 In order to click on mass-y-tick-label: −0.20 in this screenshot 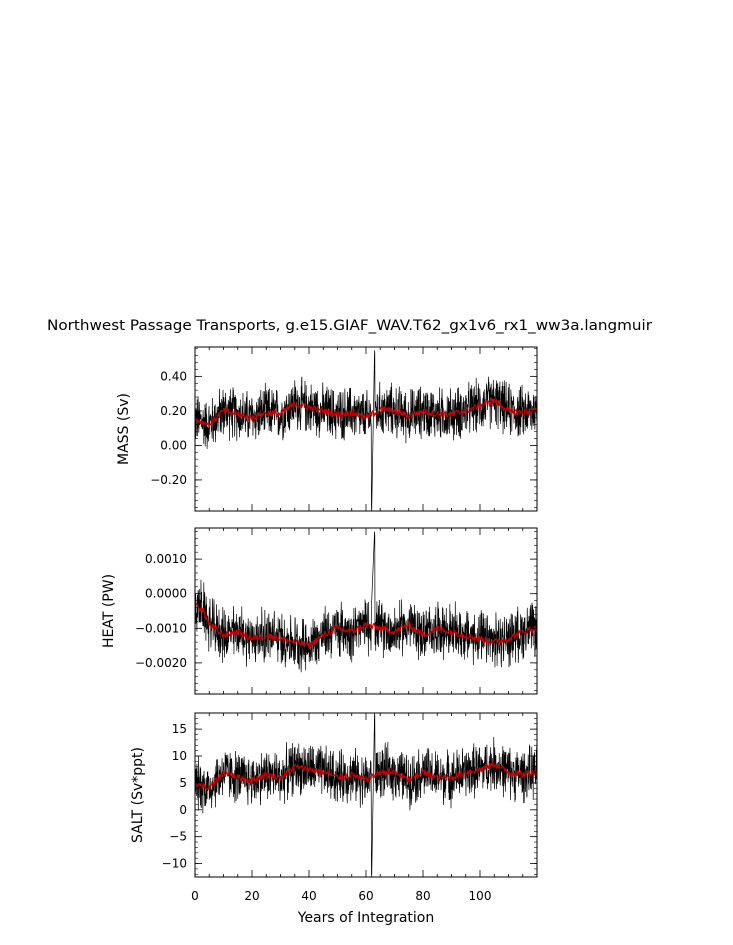, I will do `click(168, 480)`.